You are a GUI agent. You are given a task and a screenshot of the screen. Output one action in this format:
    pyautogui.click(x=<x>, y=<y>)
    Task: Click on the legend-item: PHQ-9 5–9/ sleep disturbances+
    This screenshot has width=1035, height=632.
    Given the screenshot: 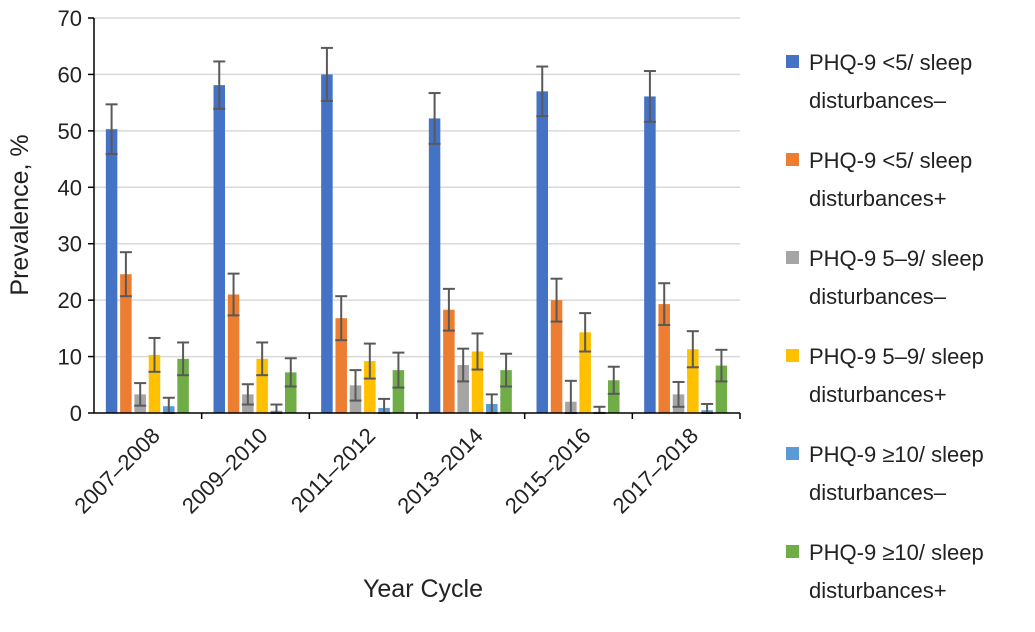 What is the action you would take?
    pyautogui.click(x=910, y=387)
    